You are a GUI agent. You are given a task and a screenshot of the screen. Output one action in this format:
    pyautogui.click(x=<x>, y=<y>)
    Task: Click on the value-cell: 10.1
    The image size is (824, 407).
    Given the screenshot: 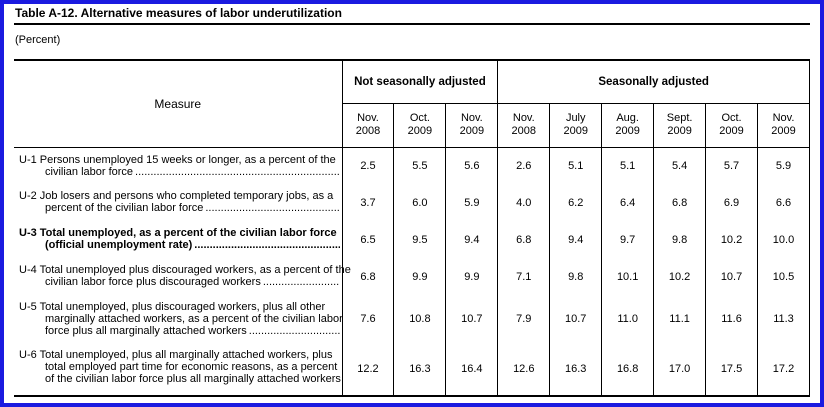 What is the action you would take?
    pyautogui.click(x=627, y=276)
    